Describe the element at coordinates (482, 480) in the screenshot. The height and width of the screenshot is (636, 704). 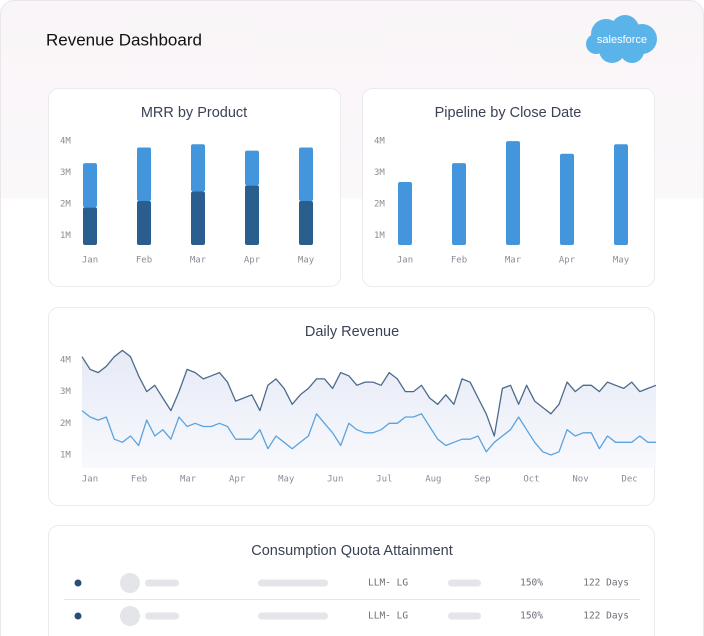
I see `x-tick-label: Sep` at that location.